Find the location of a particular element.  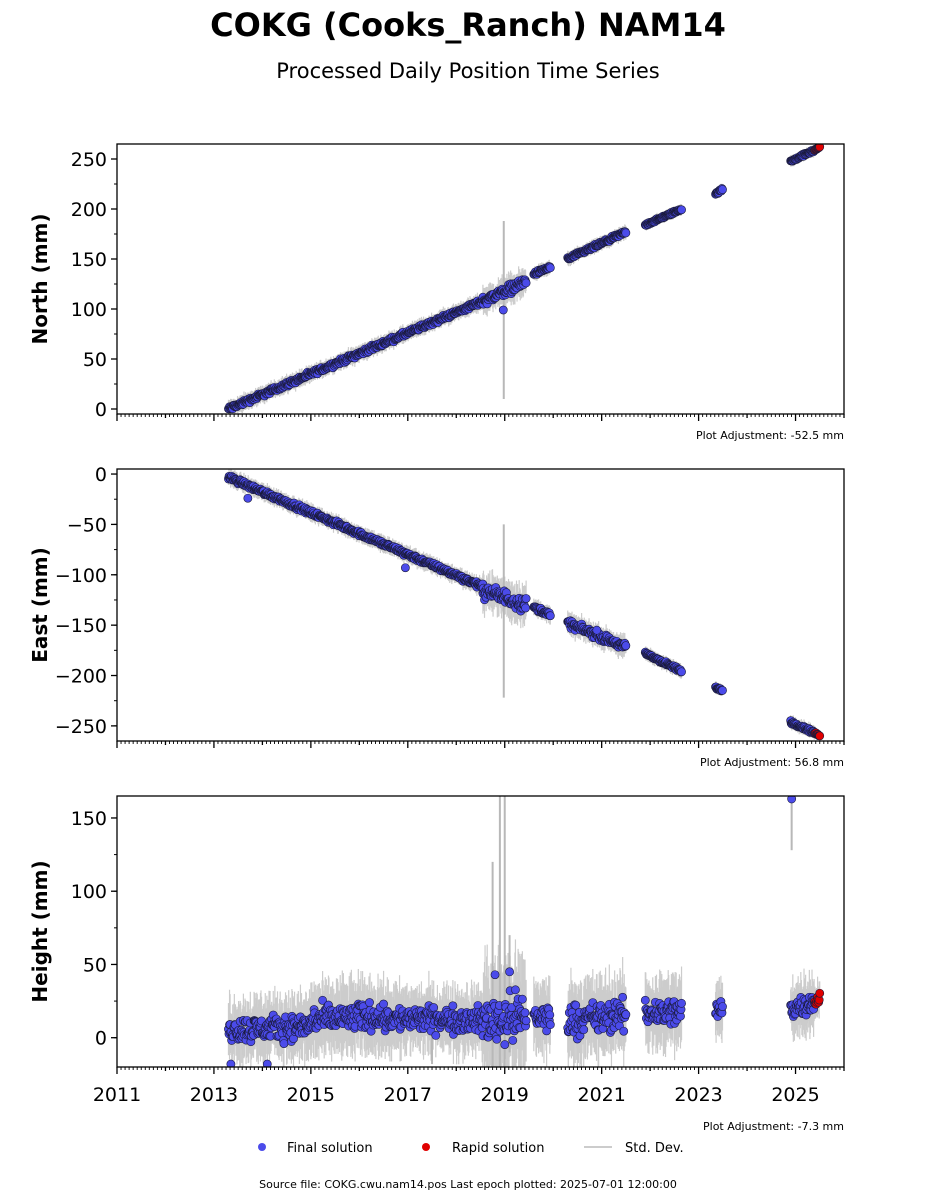

east-y-tick-label: −200 is located at coordinates (81, 677).